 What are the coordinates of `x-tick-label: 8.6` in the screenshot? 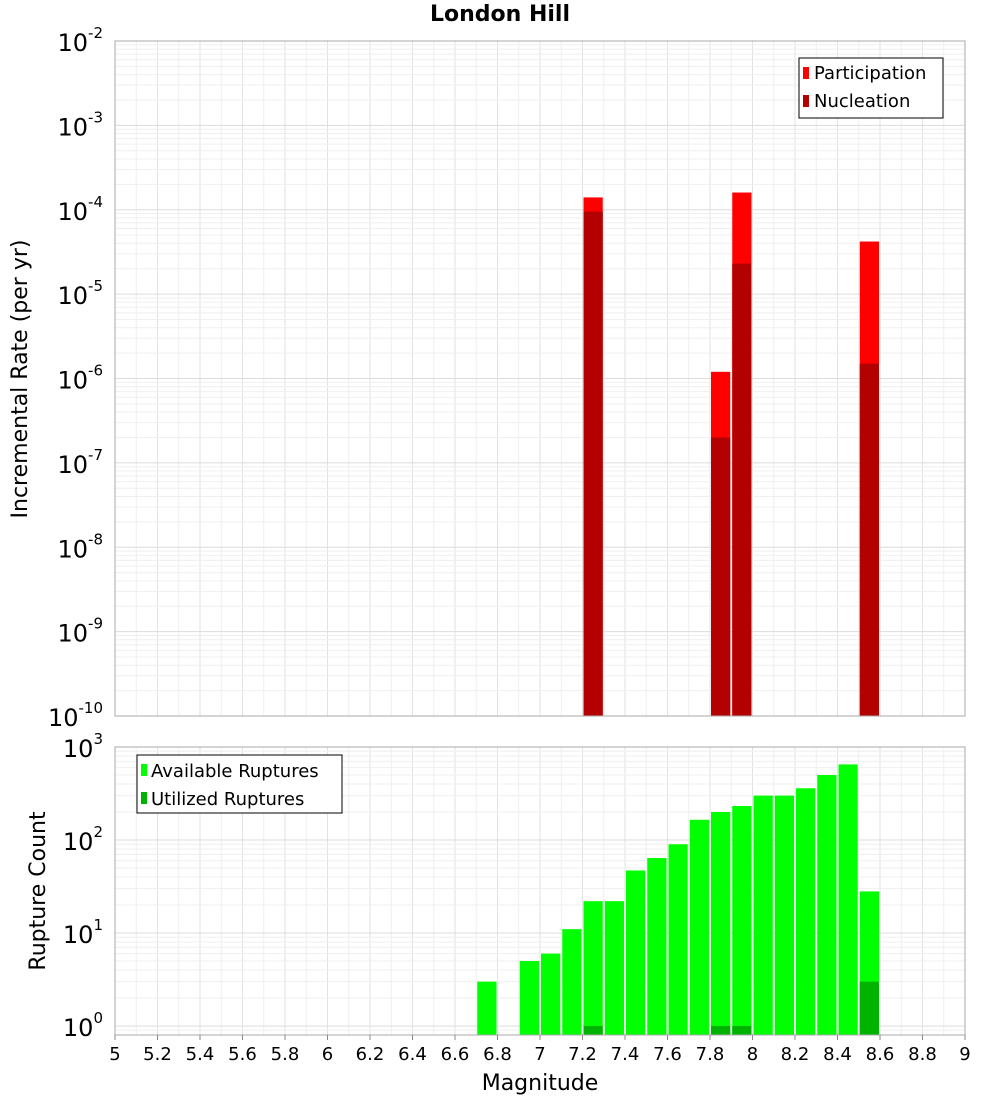 It's located at (880, 1054).